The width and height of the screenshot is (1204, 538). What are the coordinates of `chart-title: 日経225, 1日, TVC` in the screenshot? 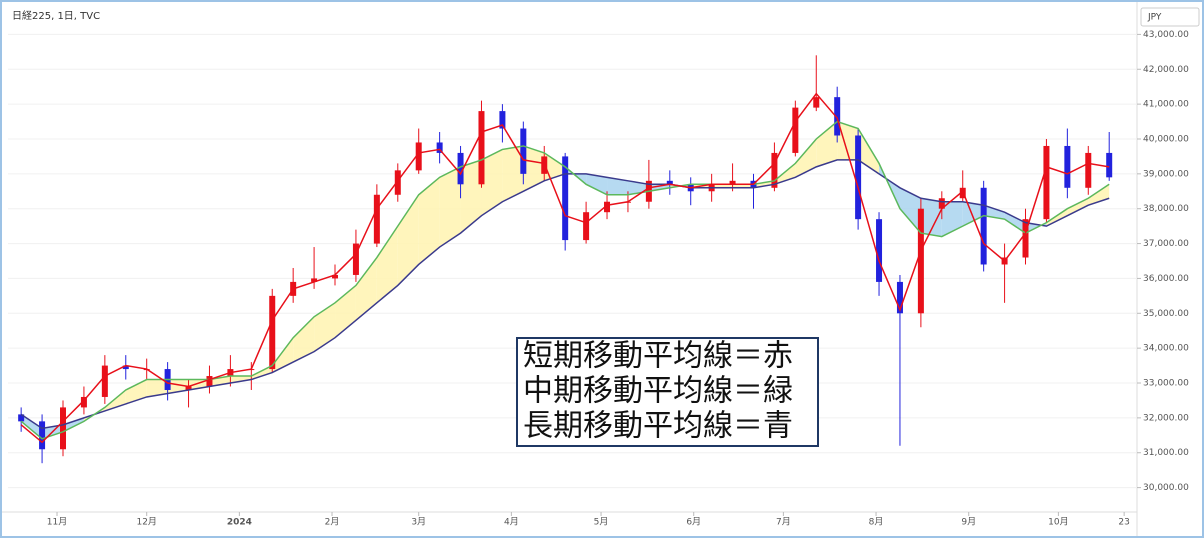 It's located at (56, 15).